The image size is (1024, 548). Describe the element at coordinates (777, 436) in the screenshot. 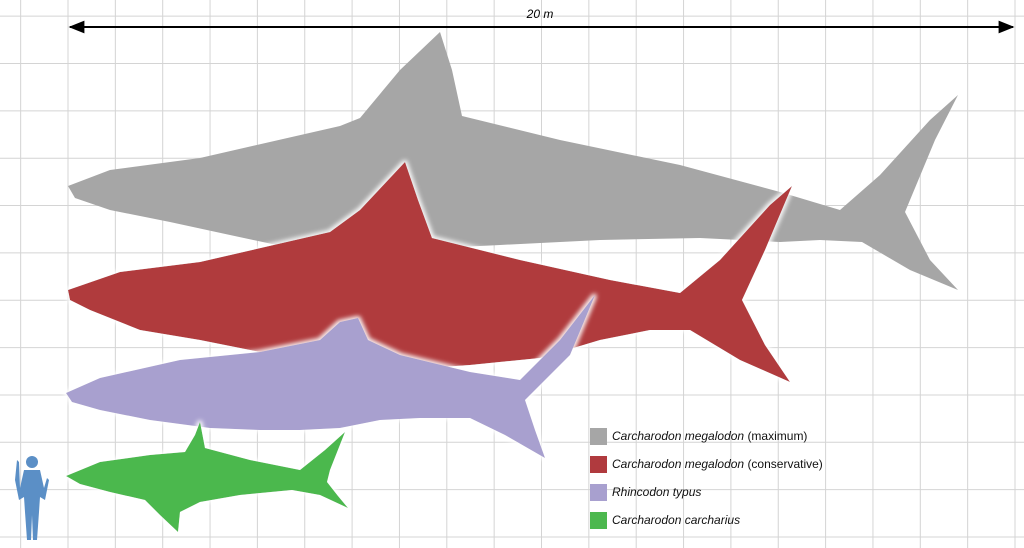

I see `note: (maximum)` at that location.